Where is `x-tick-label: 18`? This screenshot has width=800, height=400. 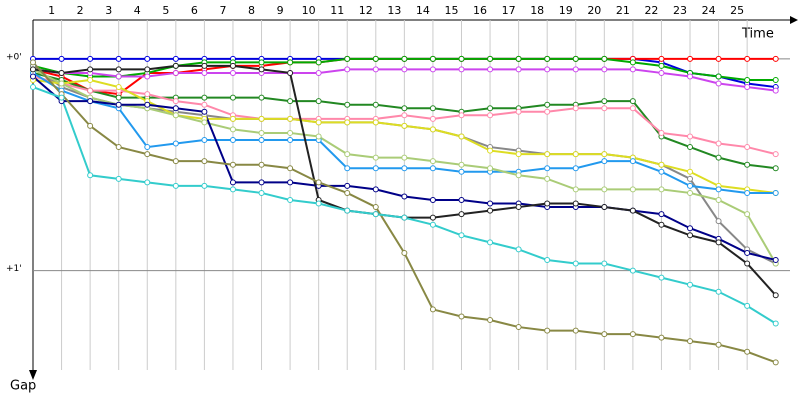
x-tick-label: 18 is located at coordinates (537, 10).